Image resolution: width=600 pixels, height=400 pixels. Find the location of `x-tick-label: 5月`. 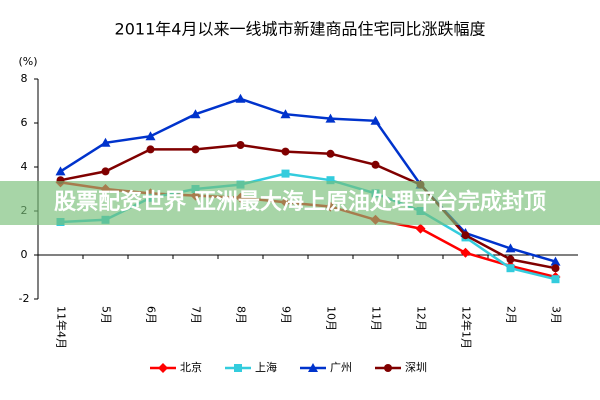

x-tick-label: 5月 is located at coordinates (106, 315).